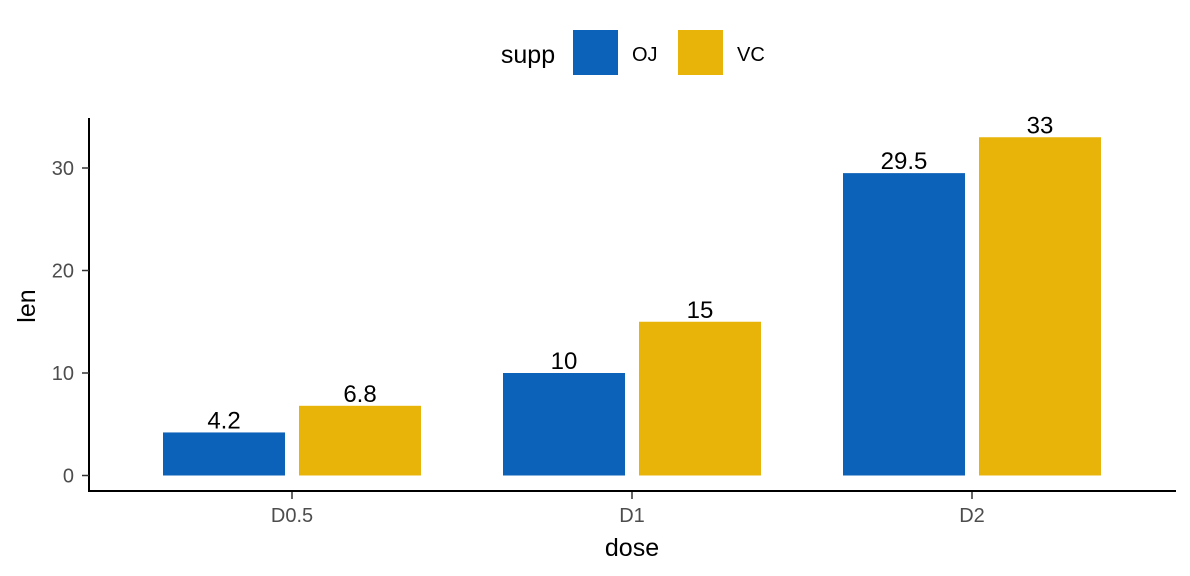 The height and width of the screenshot is (576, 1190). Describe the element at coordinates (70, 323) in the screenshot. I see `y-axis-ticks: 0 10 20 30` at that location.